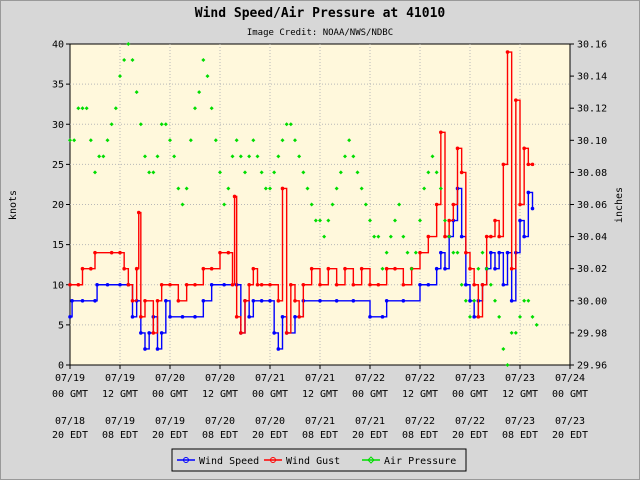 This screenshot has height=480, width=640. Describe the element at coordinates (592, 366) in the screenshot. I see `y-tick-label-right: 29.96` at that location.